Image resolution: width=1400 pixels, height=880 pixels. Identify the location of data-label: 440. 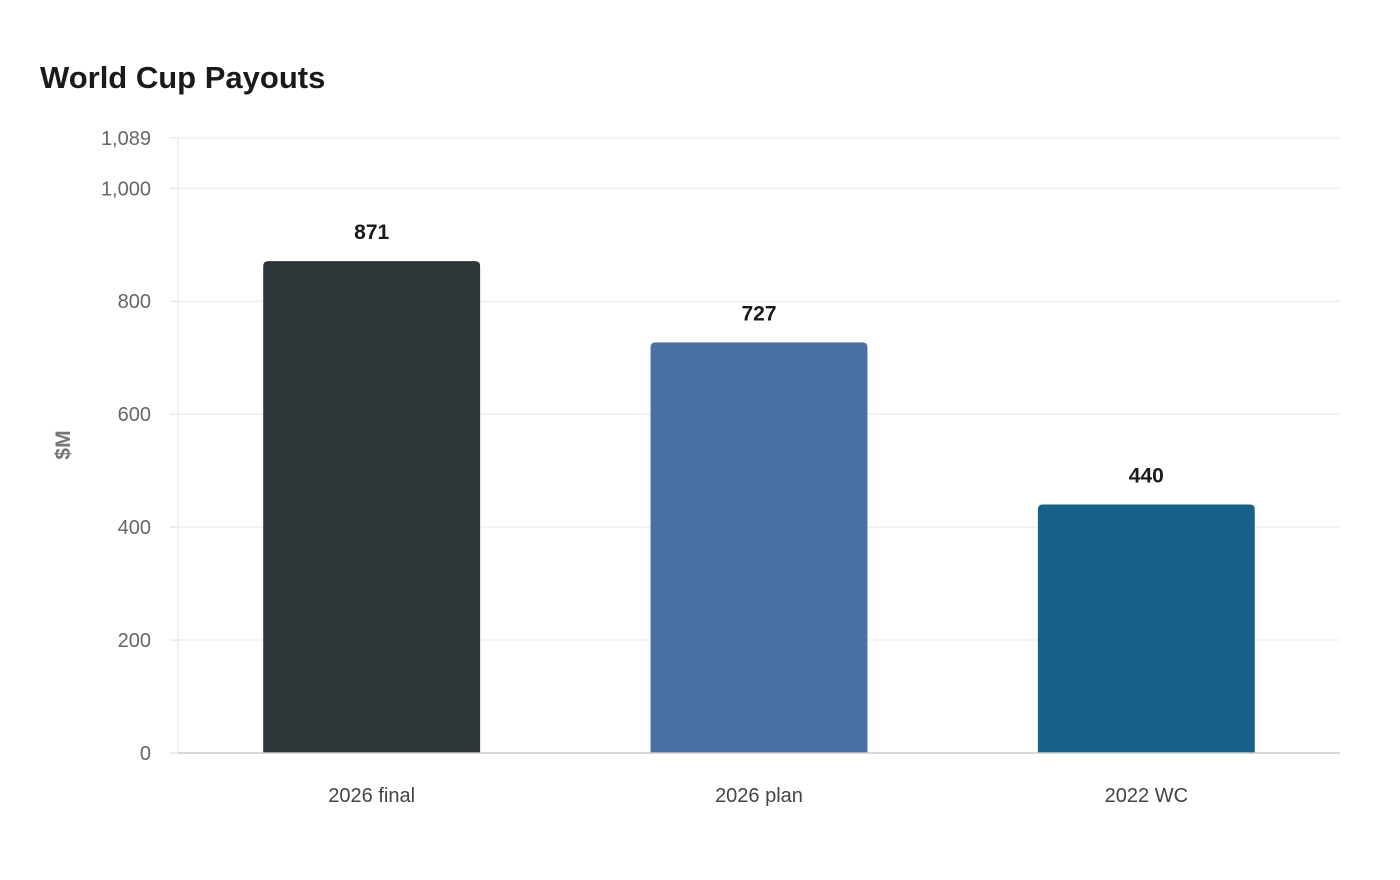
(1146, 476).